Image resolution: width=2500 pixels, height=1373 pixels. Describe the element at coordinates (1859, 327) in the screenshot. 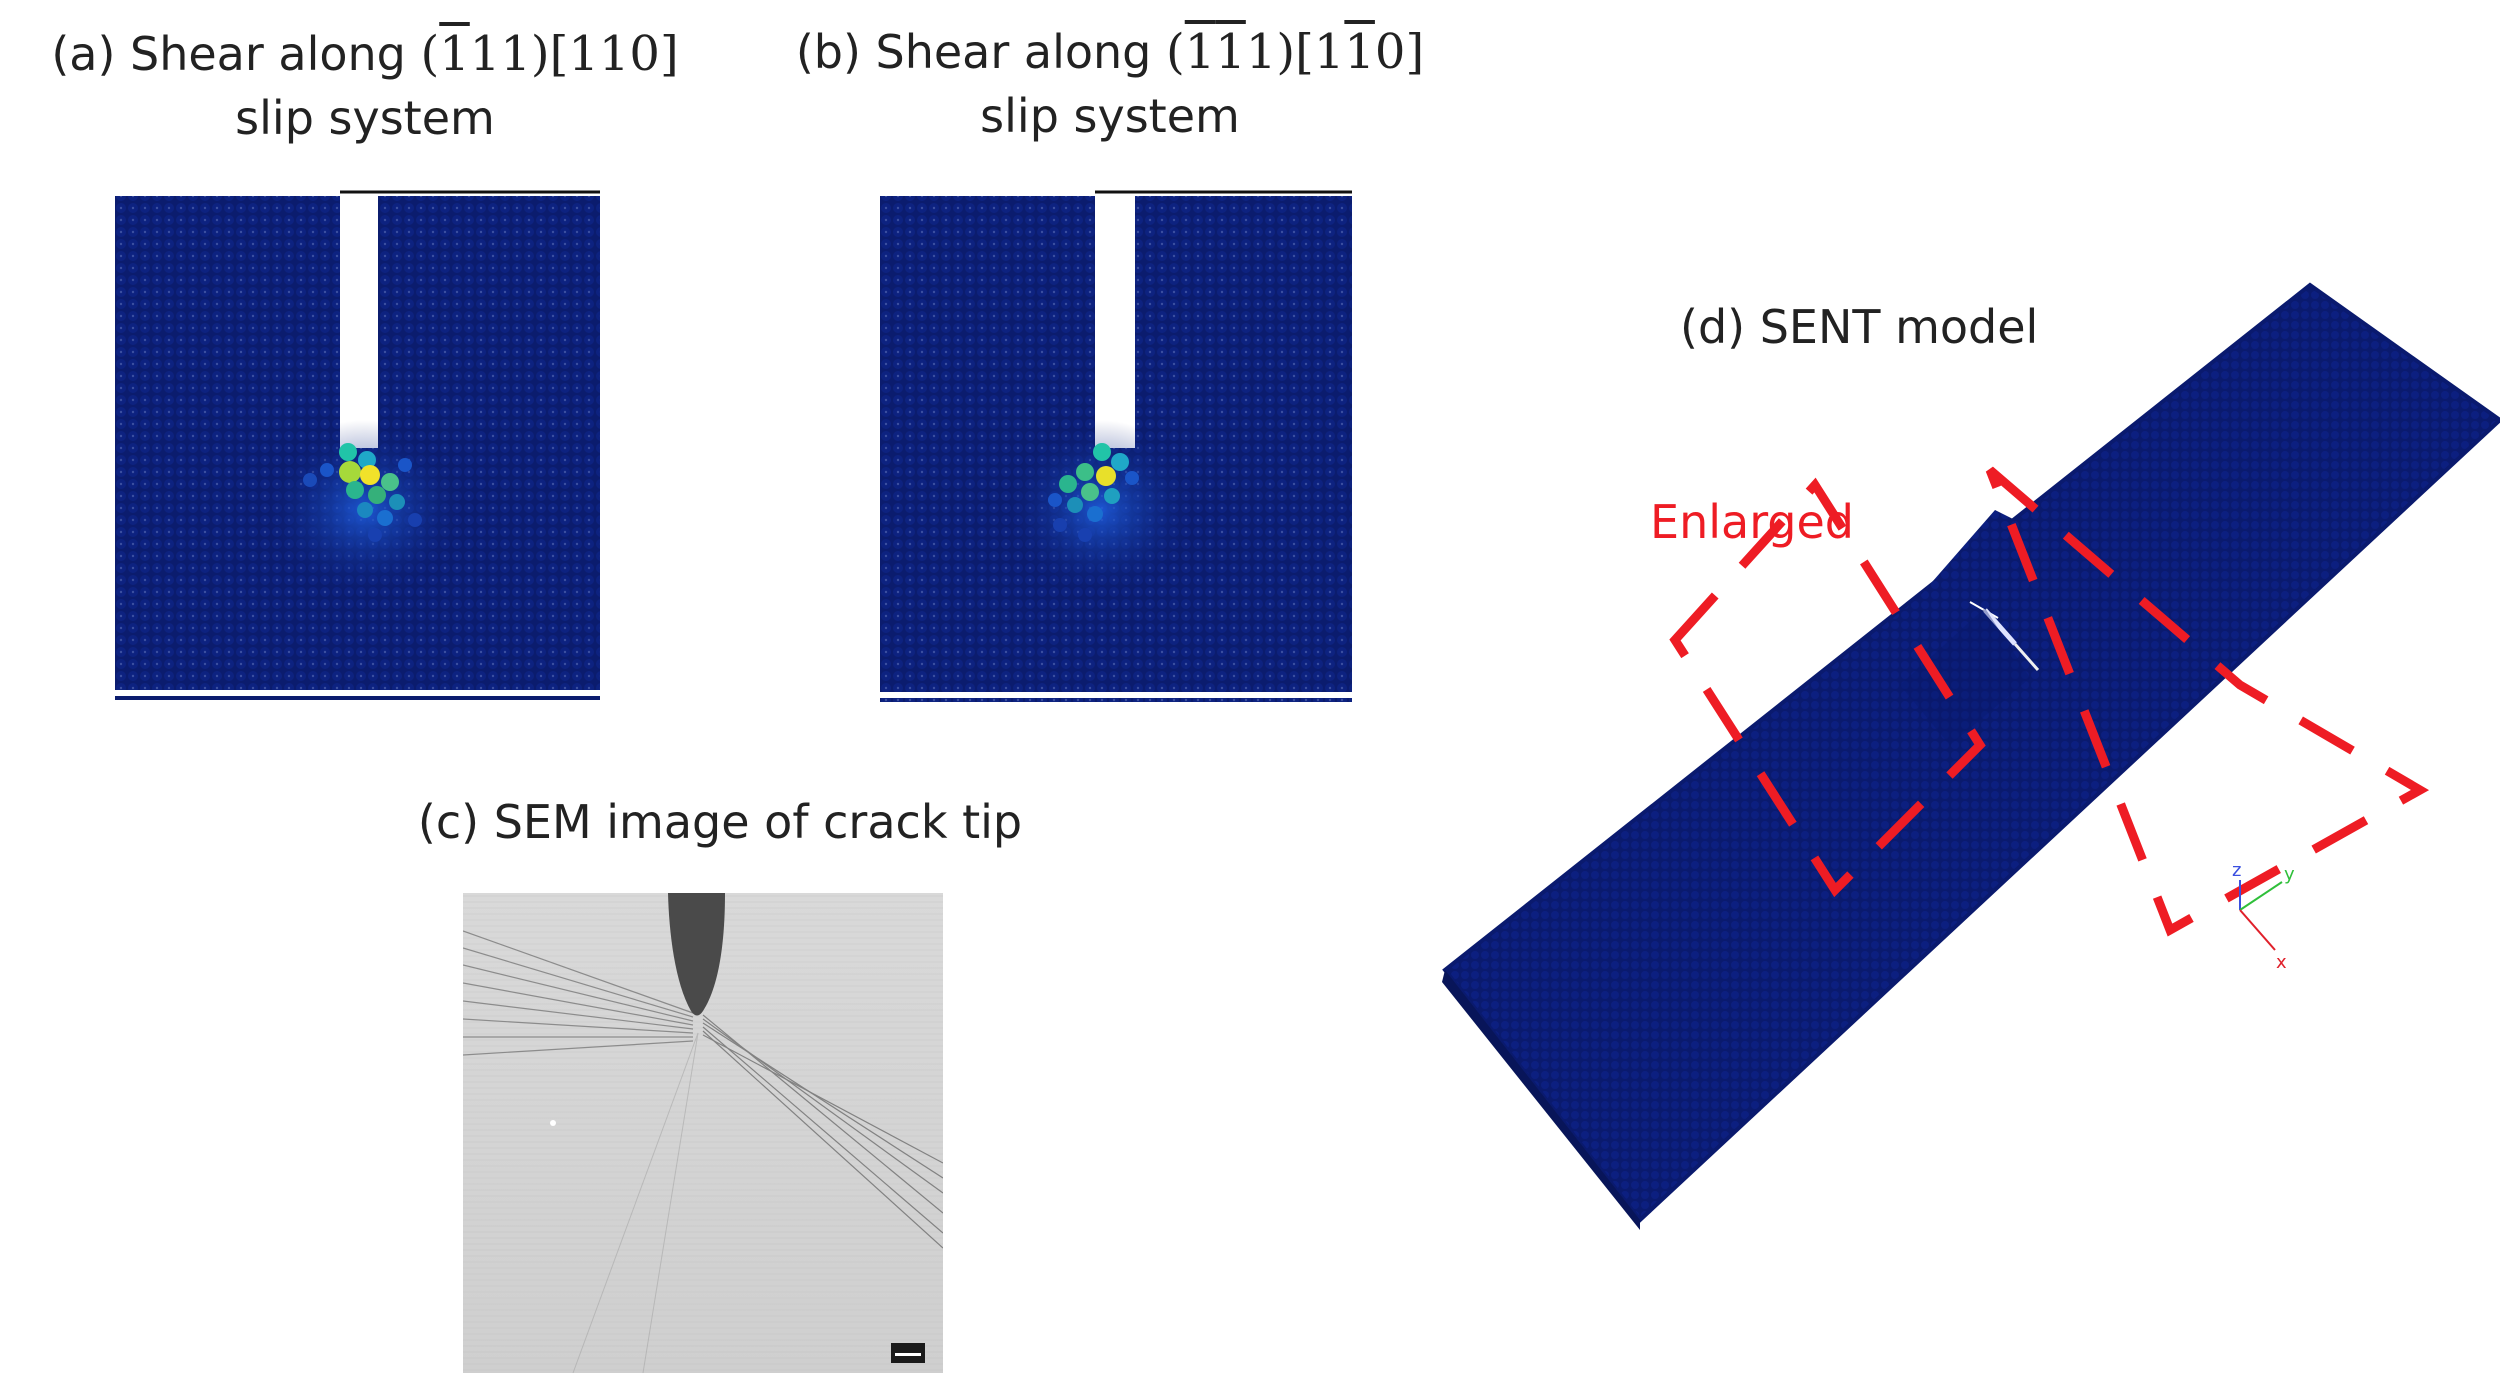

I see `panel-d-caption: (d) SENT model` at that location.